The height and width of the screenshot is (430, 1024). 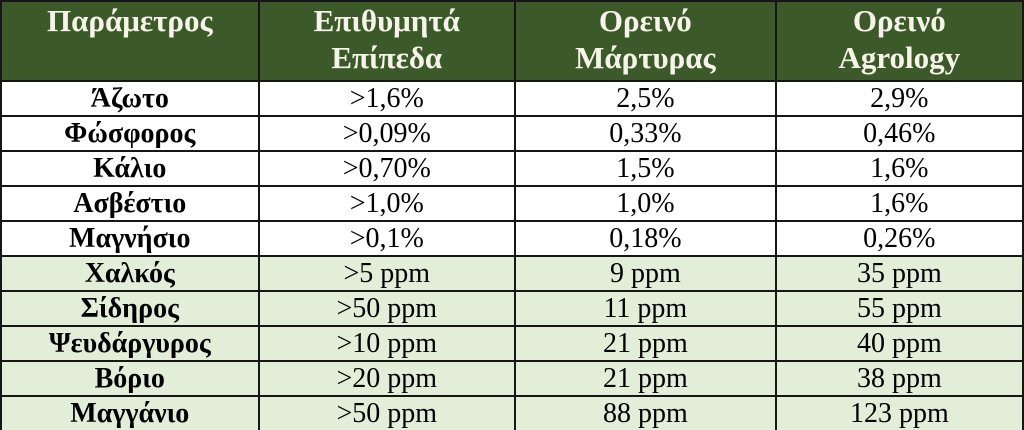 I want to click on control-cell: 1,5%, so click(x=645, y=168).